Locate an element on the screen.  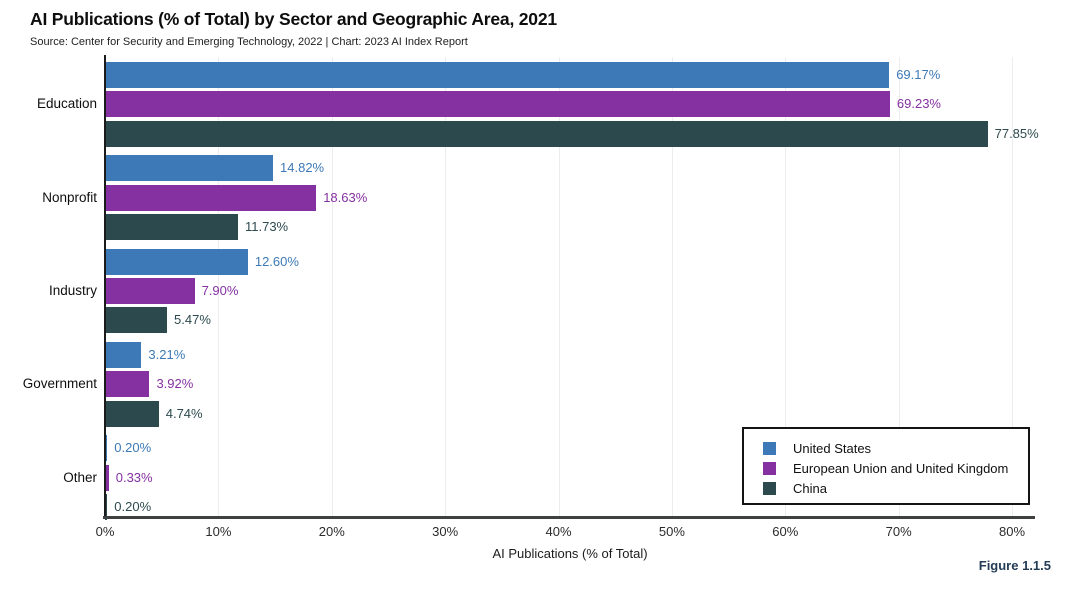
legend-label: China is located at coordinates (810, 488).